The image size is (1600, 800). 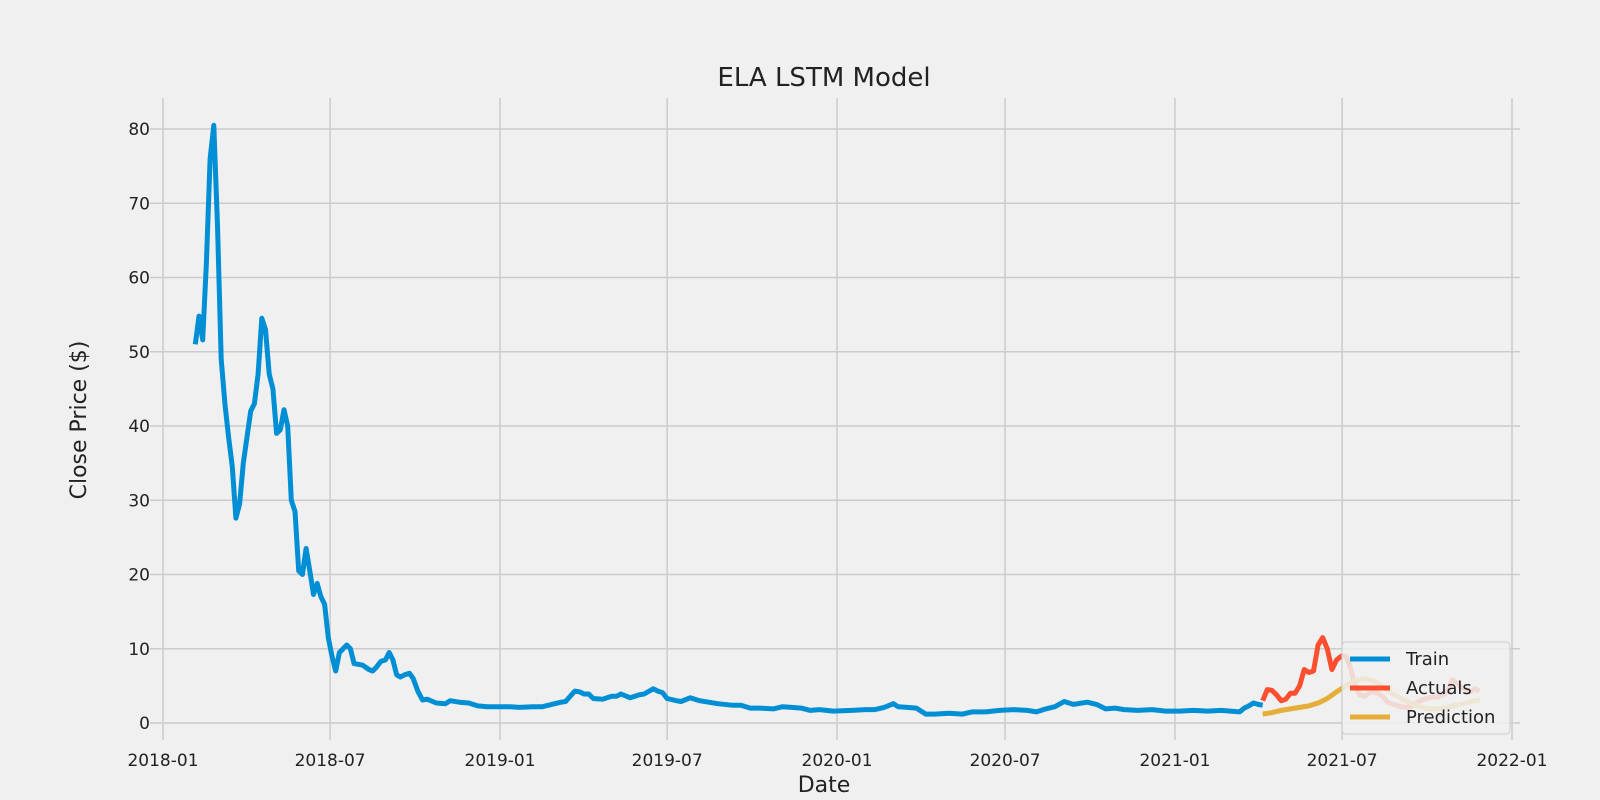 What do you see at coordinates (162, 761) in the screenshot?
I see `x-tick-label: 2018-01` at bounding box center [162, 761].